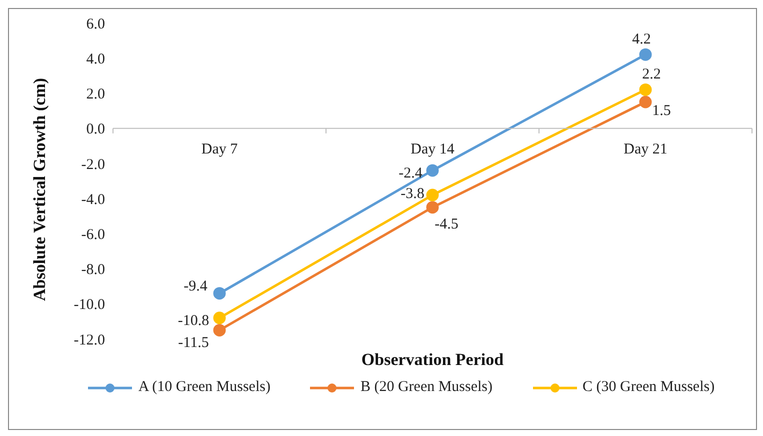 This screenshot has height=436, width=763. What do you see at coordinates (93, 270) in the screenshot?
I see `y-tick-label: -8.0` at bounding box center [93, 270].